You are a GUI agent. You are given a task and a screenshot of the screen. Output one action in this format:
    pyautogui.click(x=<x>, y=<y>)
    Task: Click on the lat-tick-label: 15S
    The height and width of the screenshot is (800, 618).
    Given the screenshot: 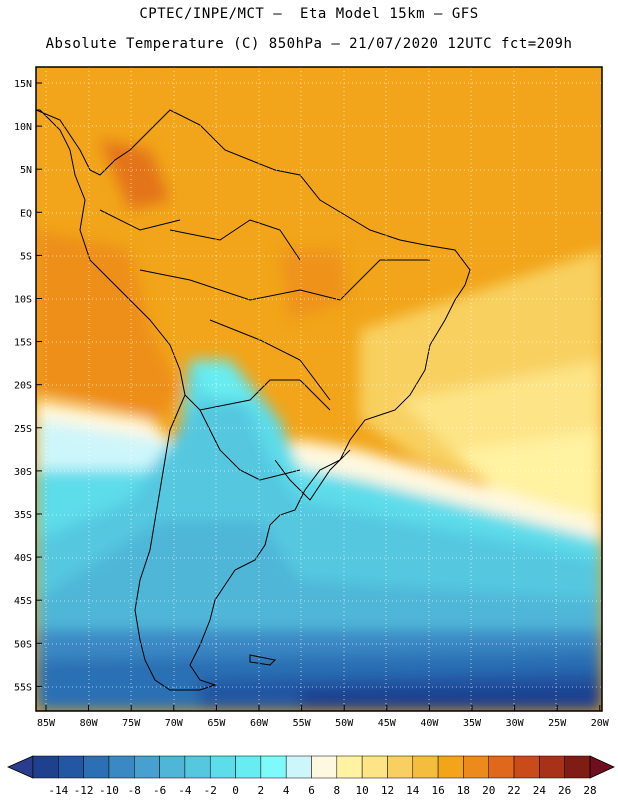 What is the action you would take?
    pyautogui.click(x=23, y=343)
    